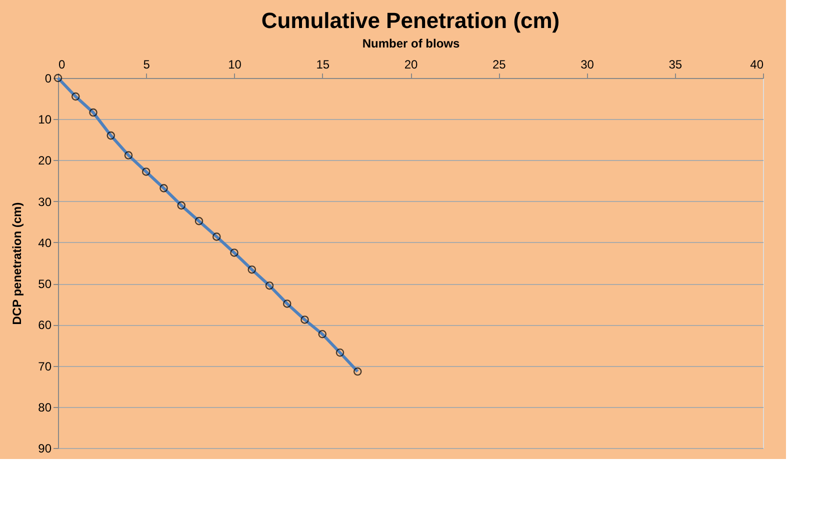  What do you see at coordinates (411, 65) in the screenshot?
I see `x-tick-label: 20` at bounding box center [411, 65].